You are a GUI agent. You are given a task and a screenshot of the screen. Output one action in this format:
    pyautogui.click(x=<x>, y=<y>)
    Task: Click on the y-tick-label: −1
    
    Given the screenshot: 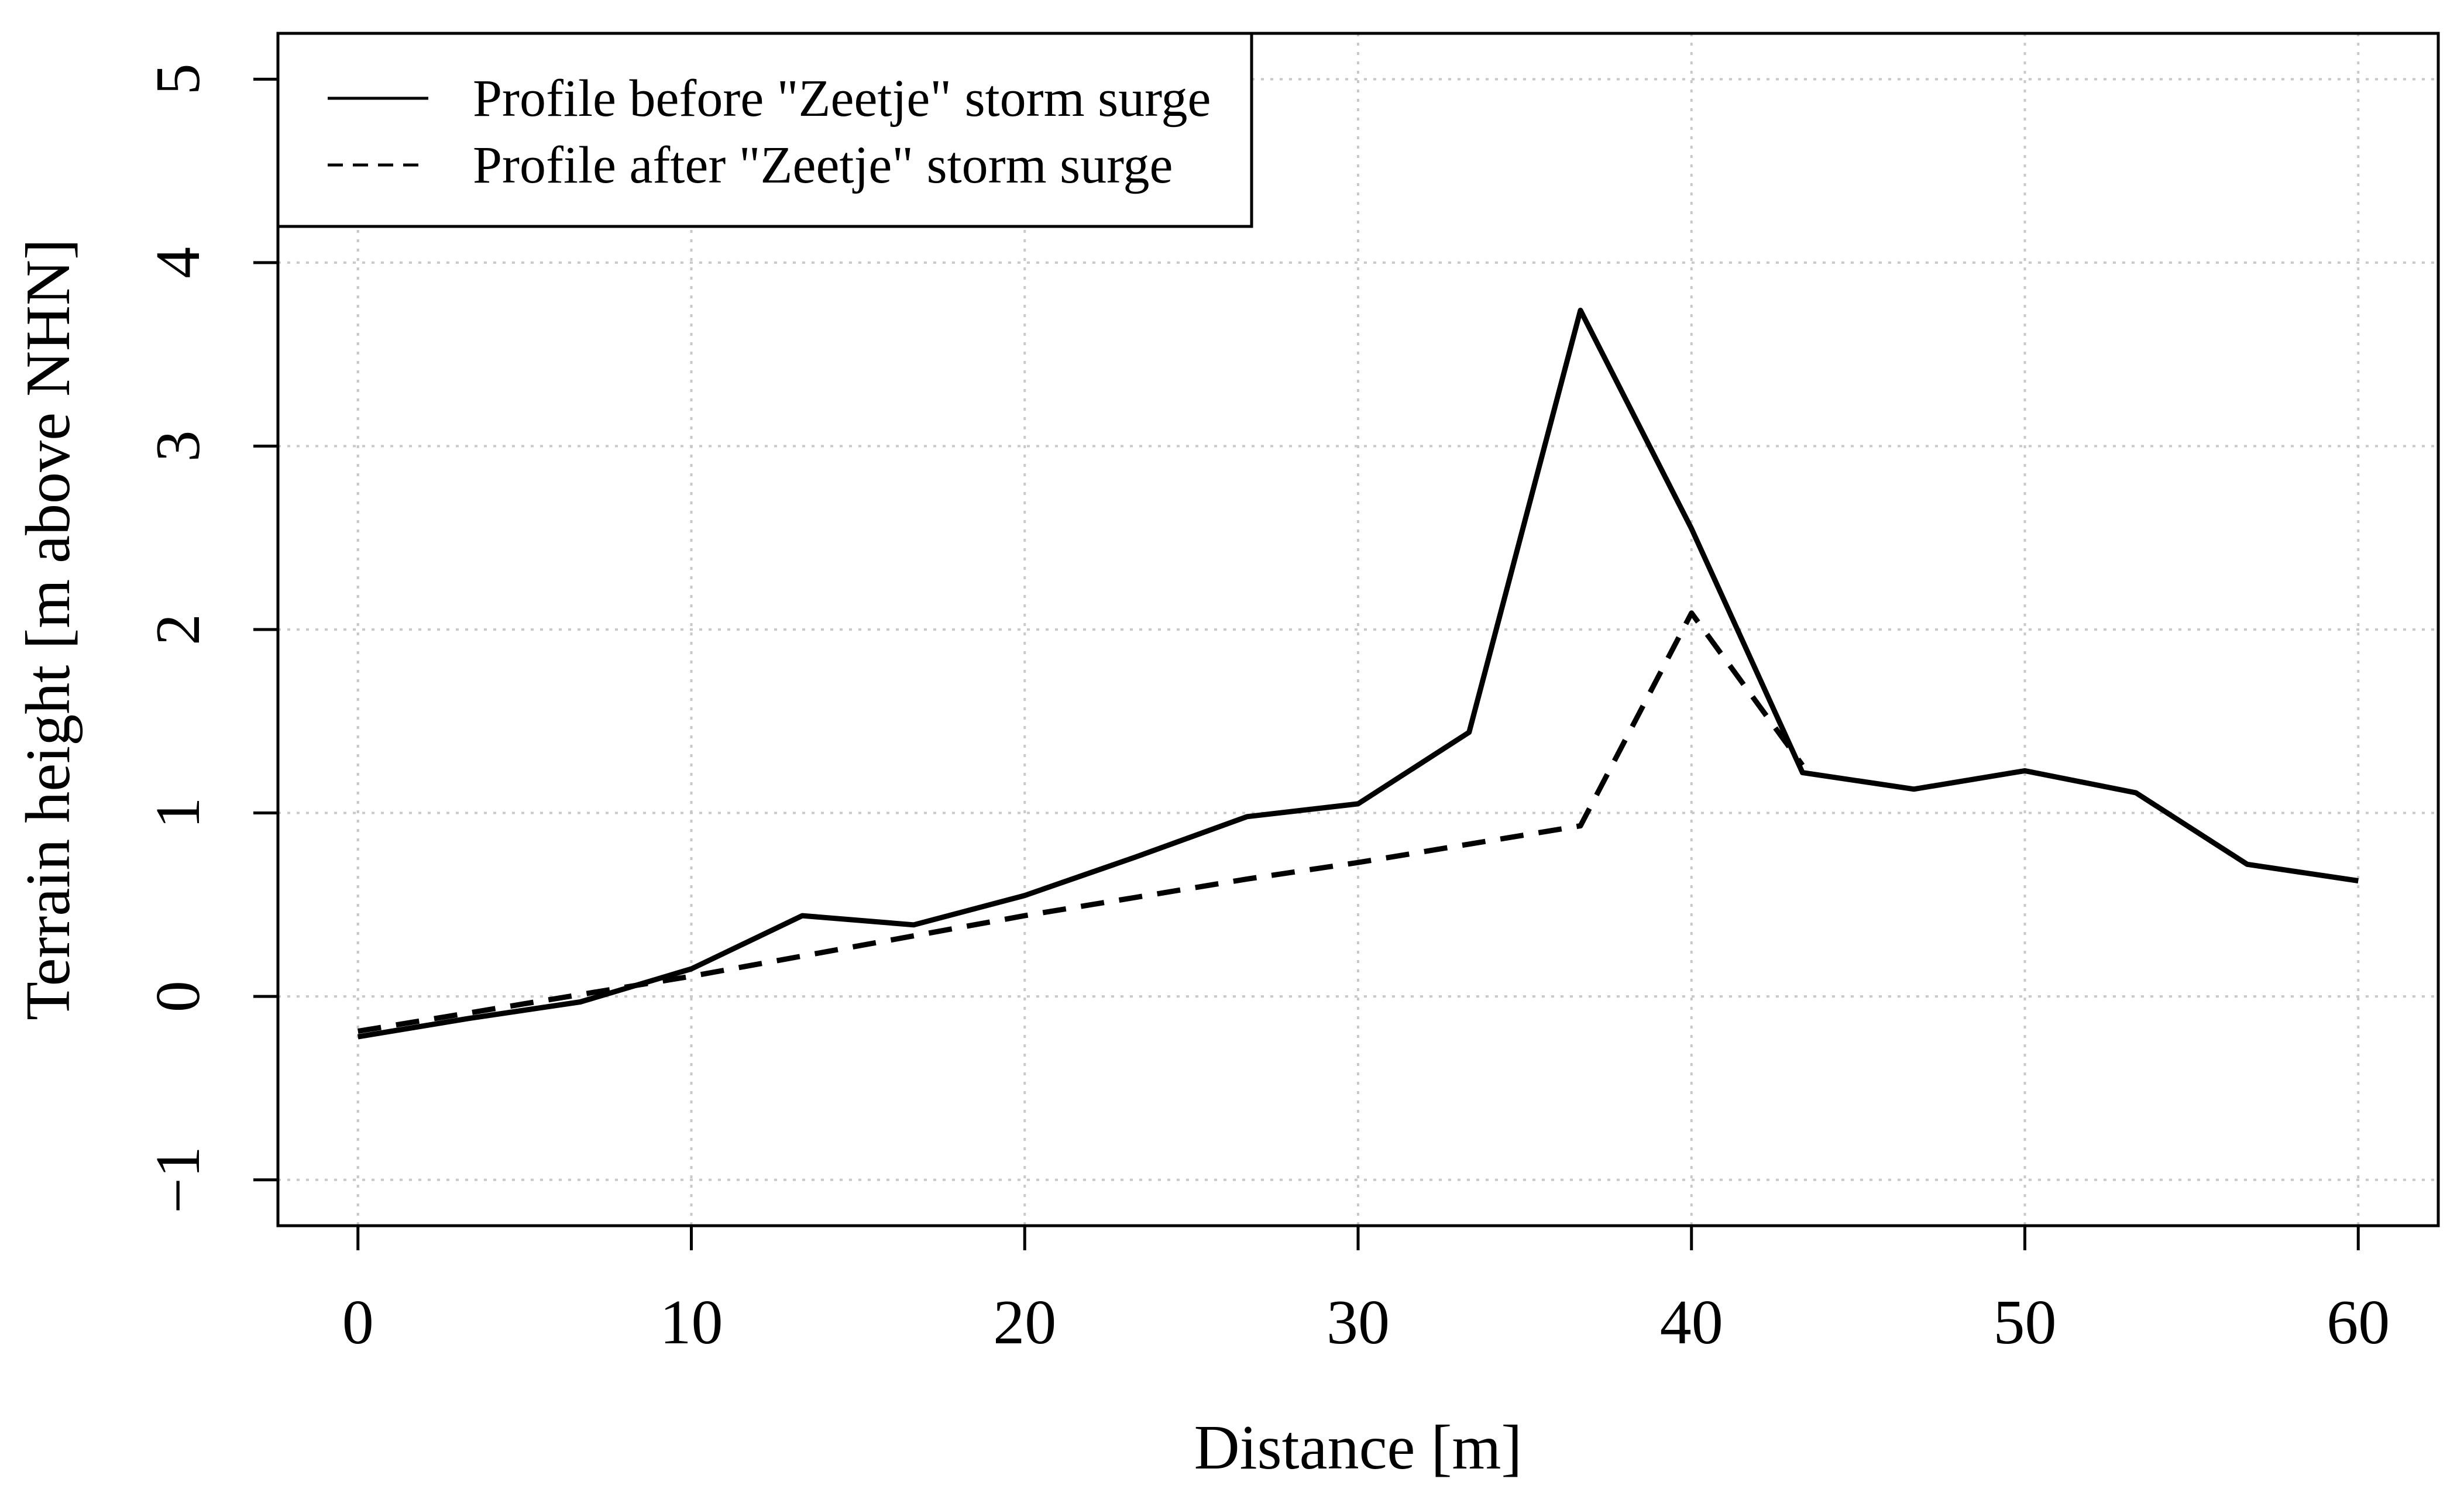 What is the action you would take?
    pyautogui.click(x=178, y=1179)
    